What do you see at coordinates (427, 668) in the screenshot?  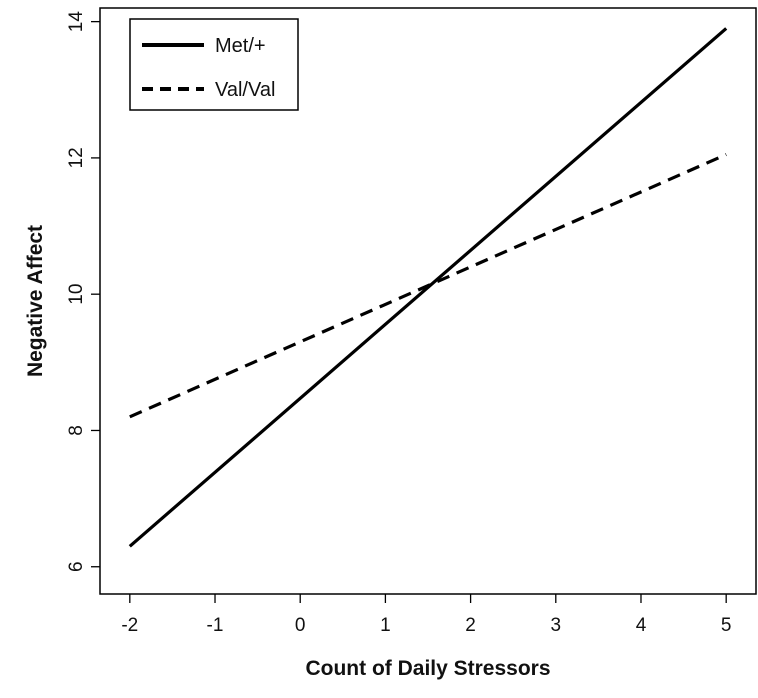 I see `x-axis-title: Count of Daily Stressors` at bounding box center [427, 668].